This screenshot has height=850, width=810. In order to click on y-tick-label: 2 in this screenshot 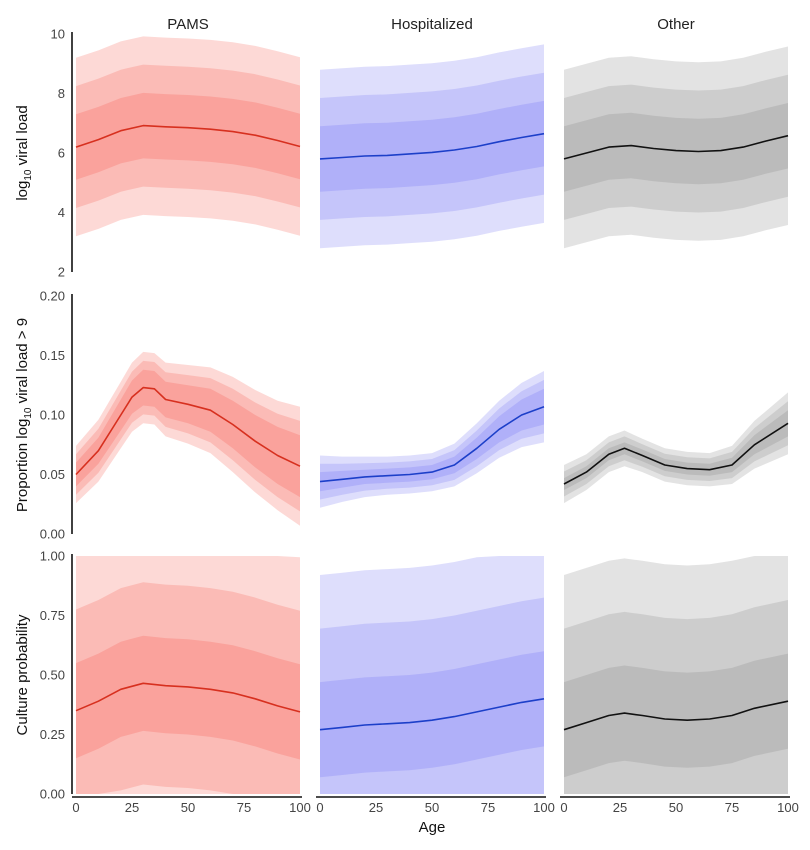, I will do `click(61, 272)`.